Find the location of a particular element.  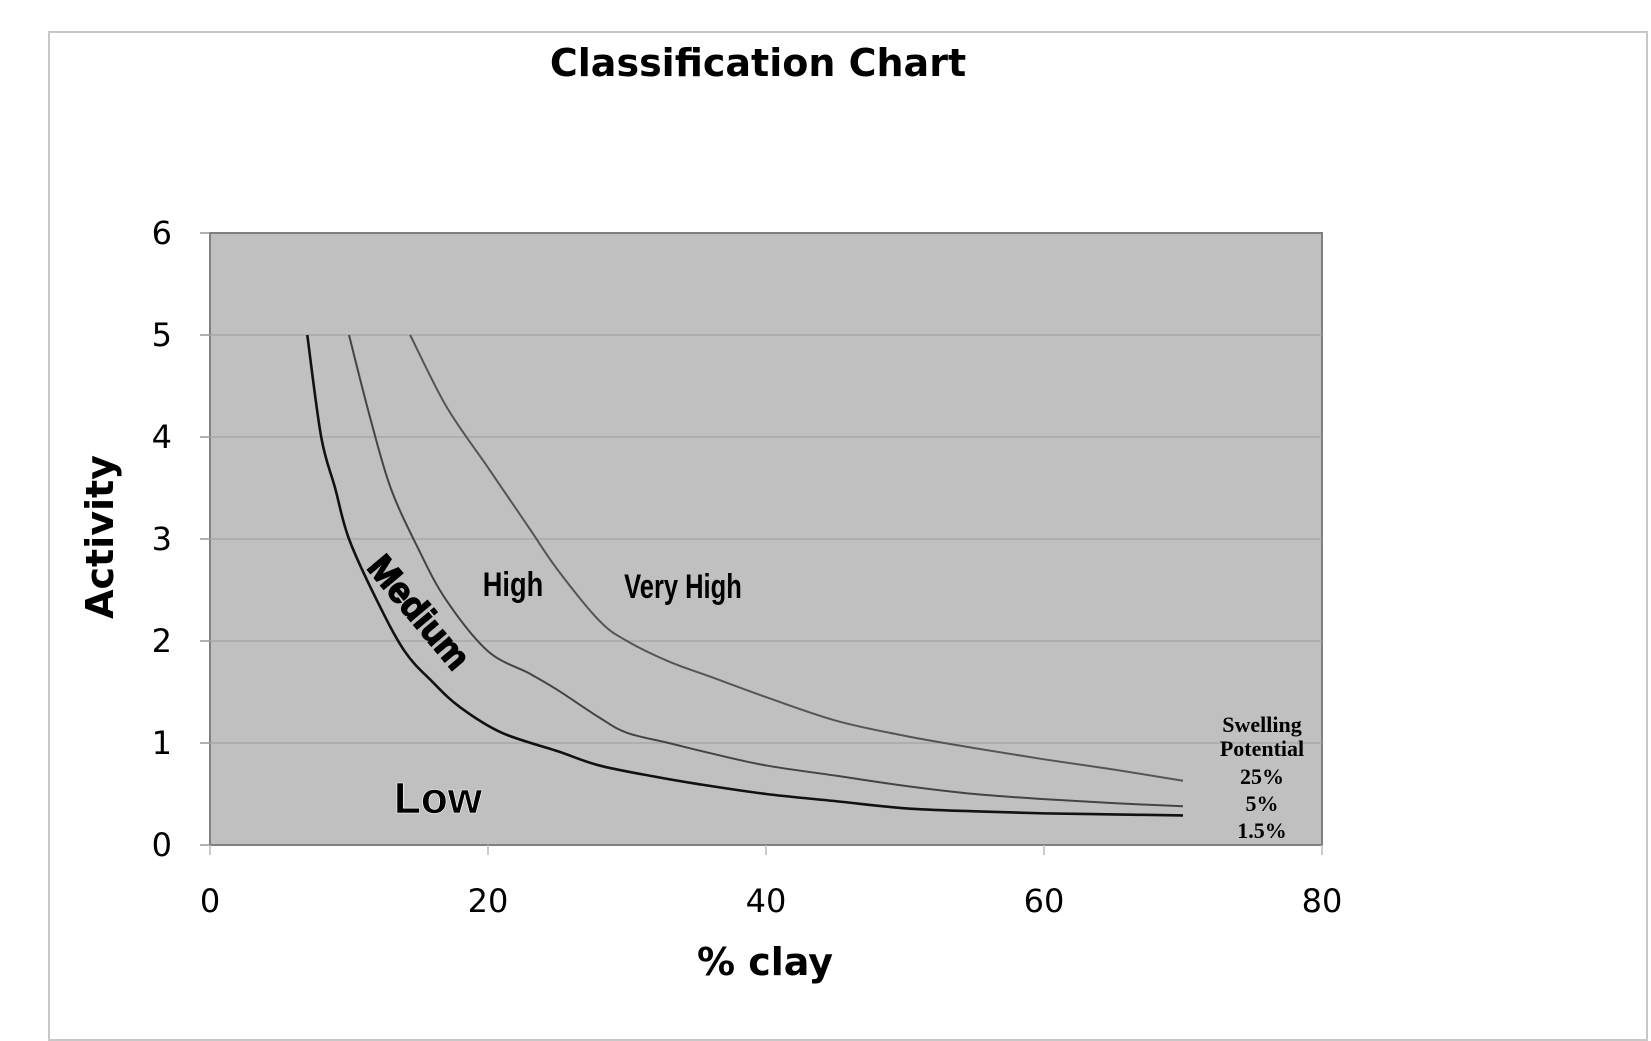

legend-title-line1: Swelling is located at coordinates (1261, 724).